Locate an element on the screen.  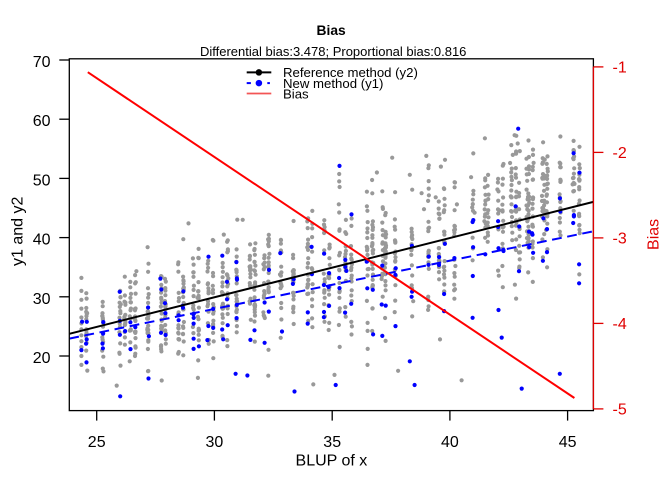
svg-text: -1 is located at coordinates (620, 68).